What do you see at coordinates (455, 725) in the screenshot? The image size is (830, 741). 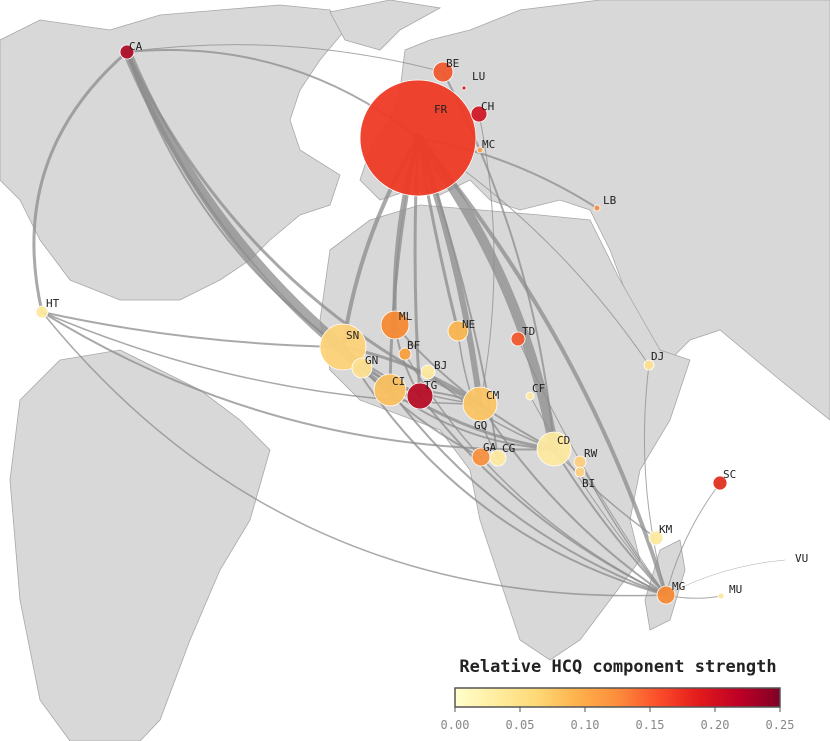 I see `colorbar-tick-label: 0.00` at bounding box center [455, 725].